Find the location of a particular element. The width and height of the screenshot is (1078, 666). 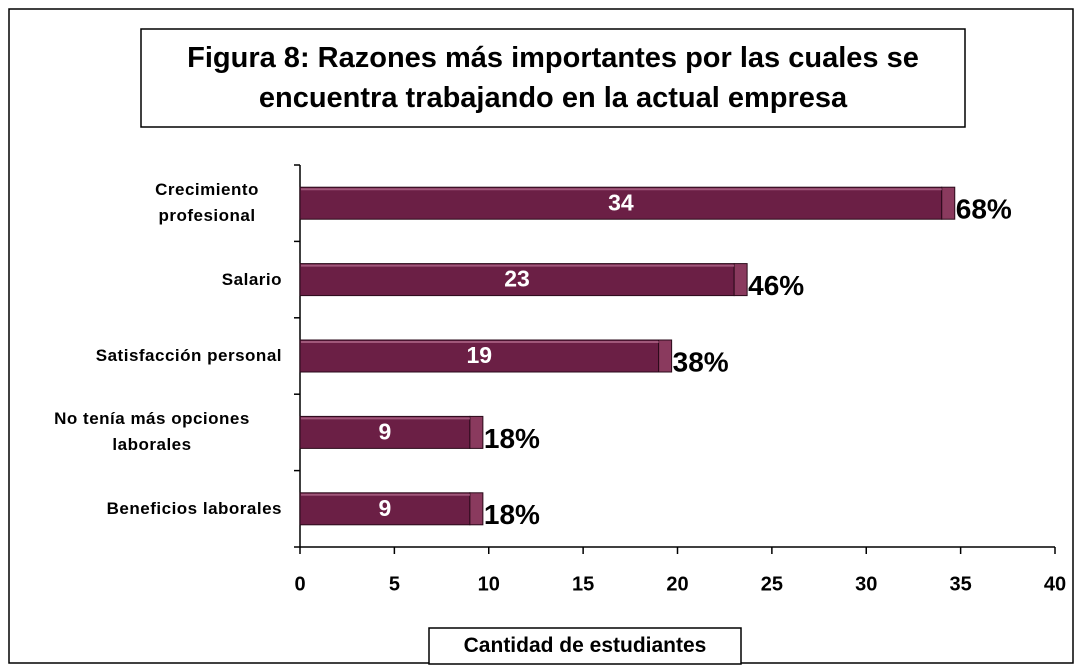

x-tick-label: 25 is located at coordinates (772, 584).